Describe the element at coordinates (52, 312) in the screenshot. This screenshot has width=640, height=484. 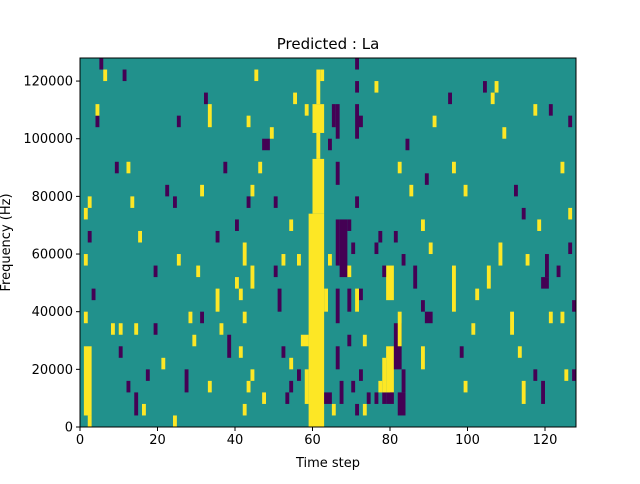
I see `y-tick-label: 40000` at that location.